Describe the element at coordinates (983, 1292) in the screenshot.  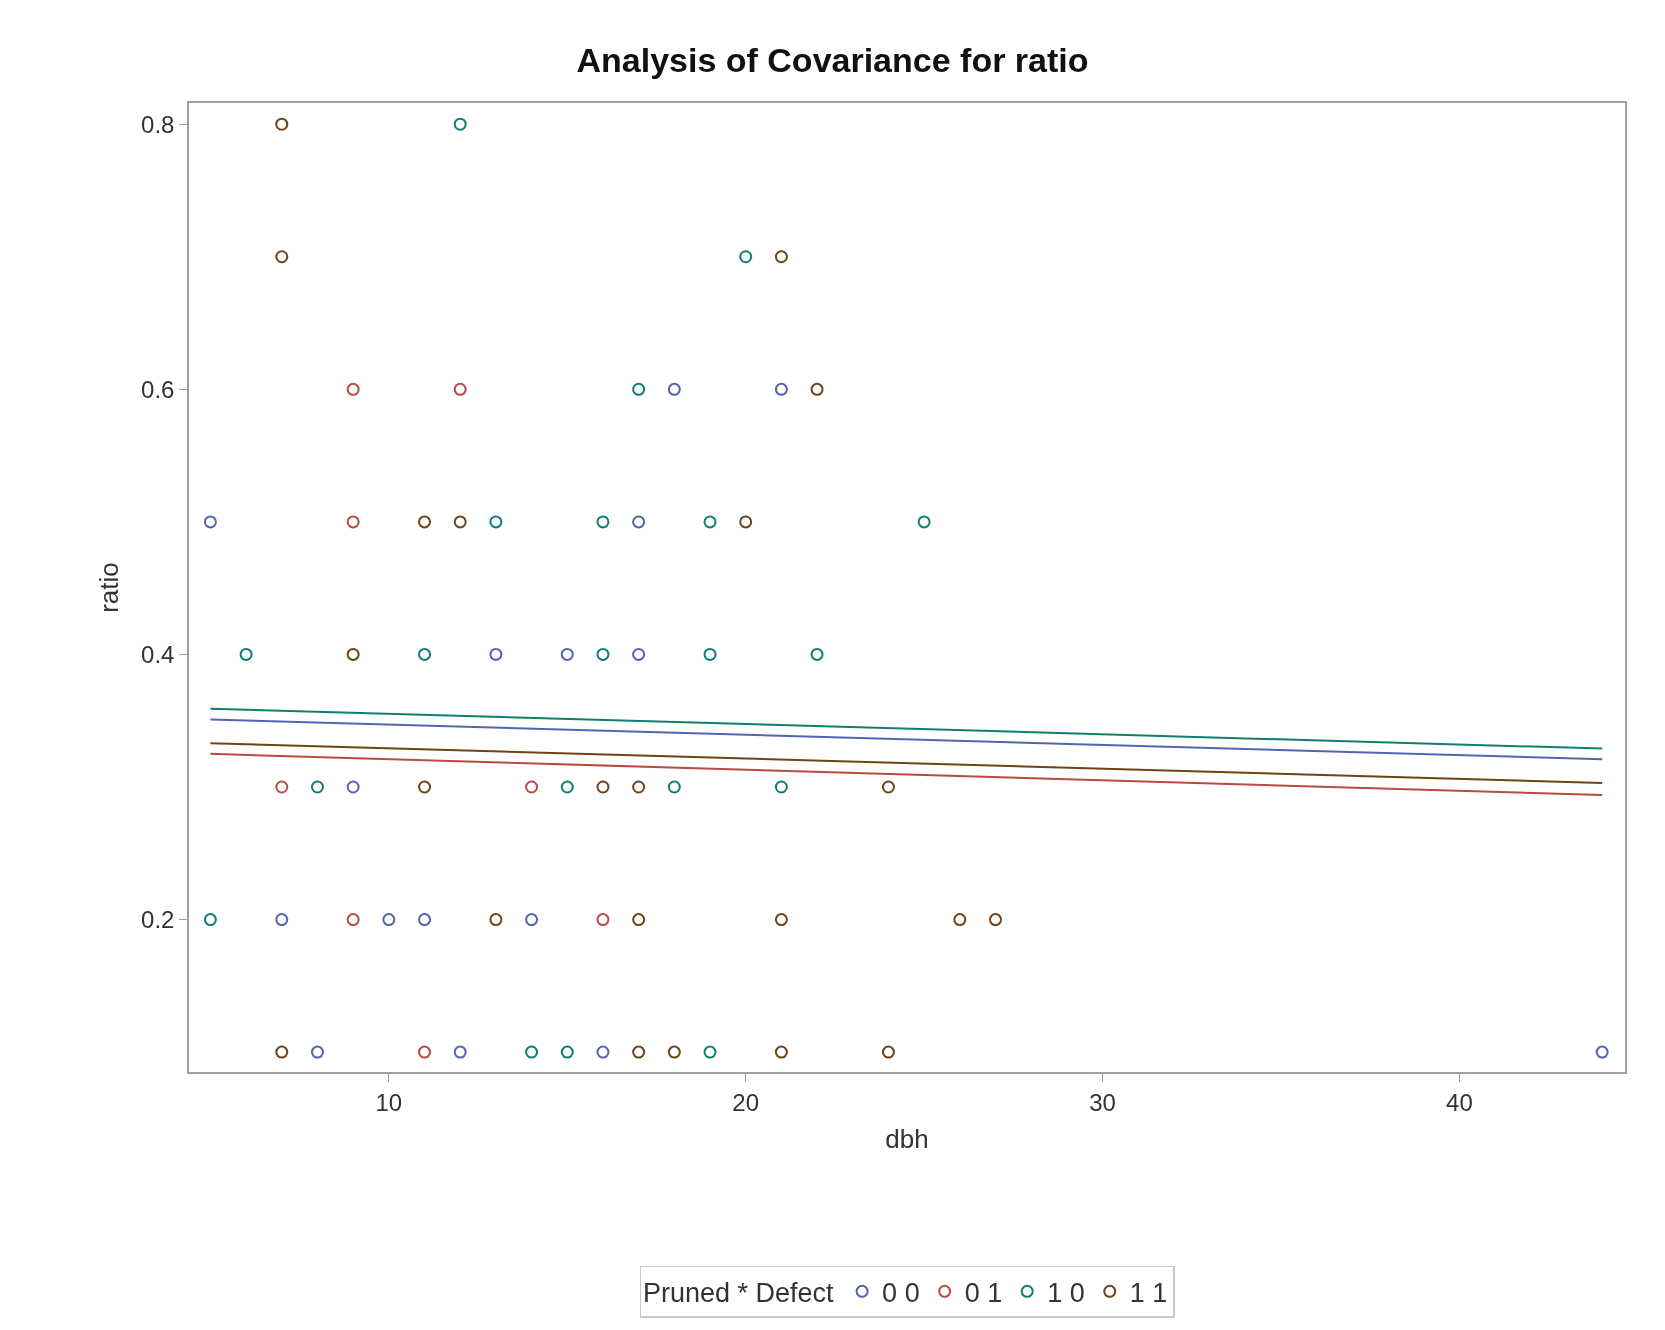
I see `legend-label: 0 1` at that location.